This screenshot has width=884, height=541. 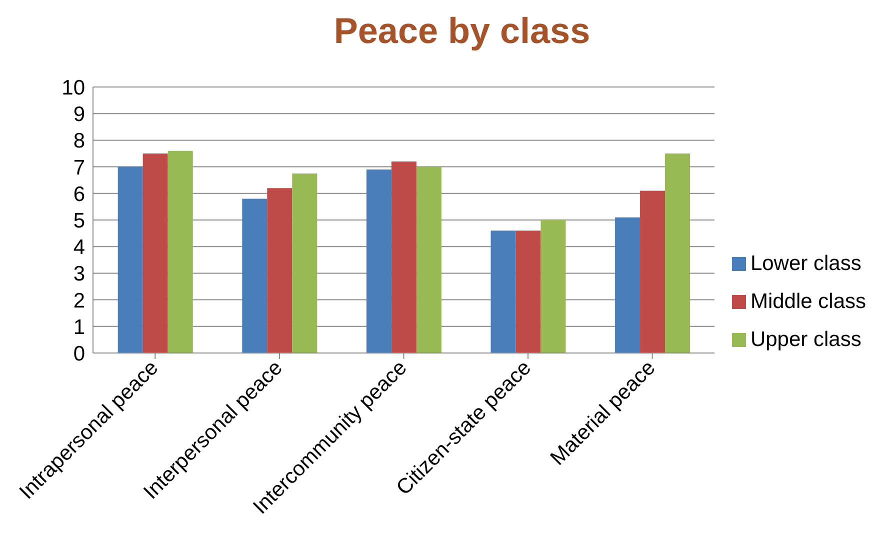 What do you see at coordinates (79, 114) in the screenshot?
I see `y-tick-label: 9` at bounding box center [79, 114].